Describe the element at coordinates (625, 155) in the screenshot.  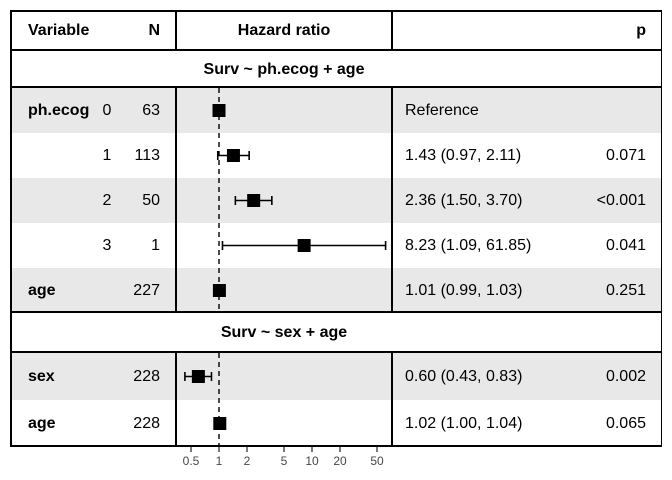
I see `p-value-text: 0.071` at that location.